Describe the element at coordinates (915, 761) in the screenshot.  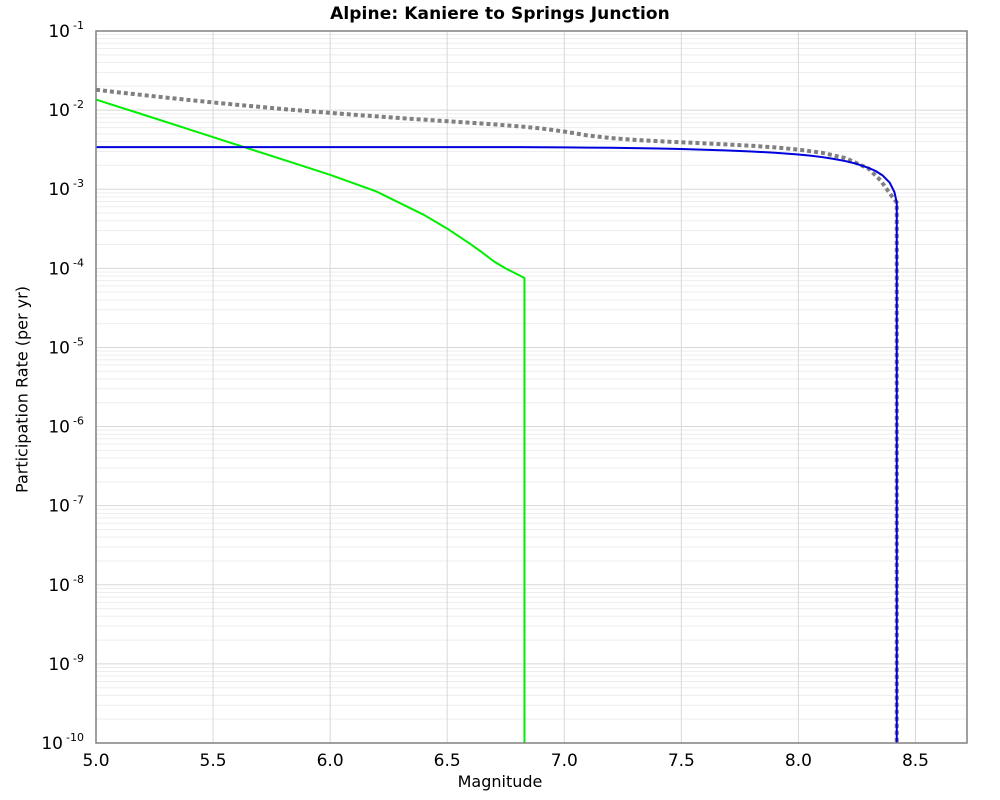
I see `x-tick-label: 8.5` at that location.